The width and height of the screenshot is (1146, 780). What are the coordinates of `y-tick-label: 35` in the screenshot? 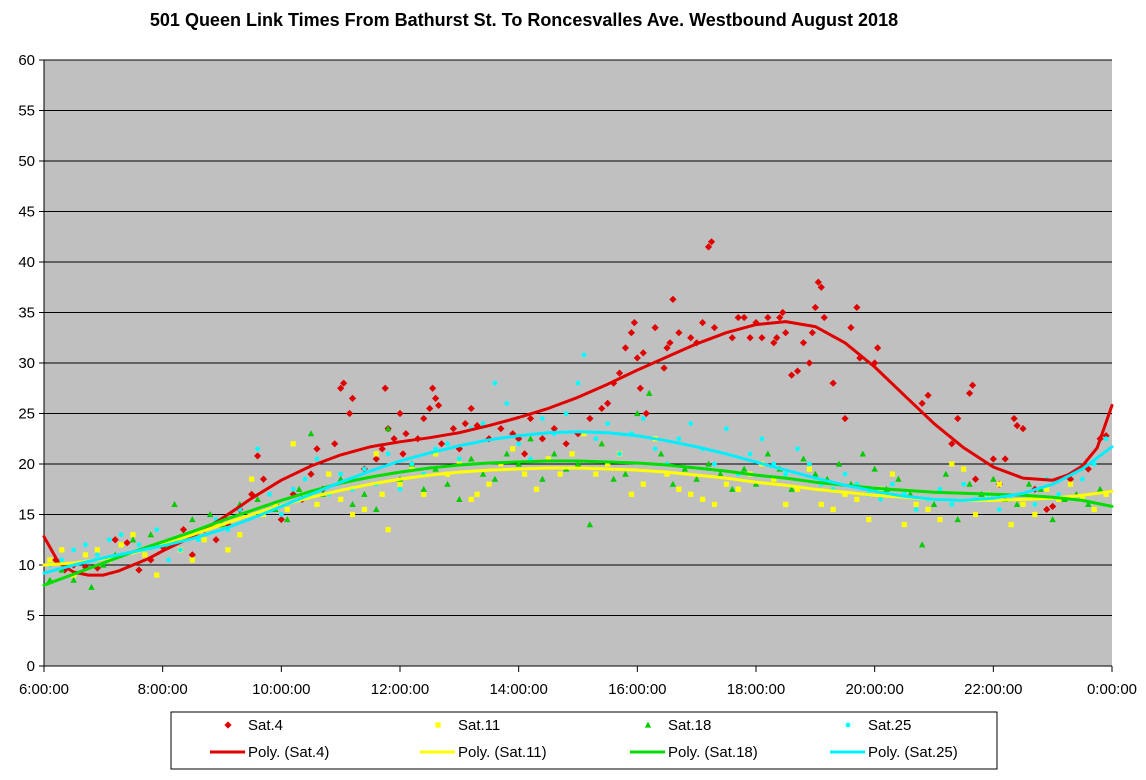 It's located at (26, 313).